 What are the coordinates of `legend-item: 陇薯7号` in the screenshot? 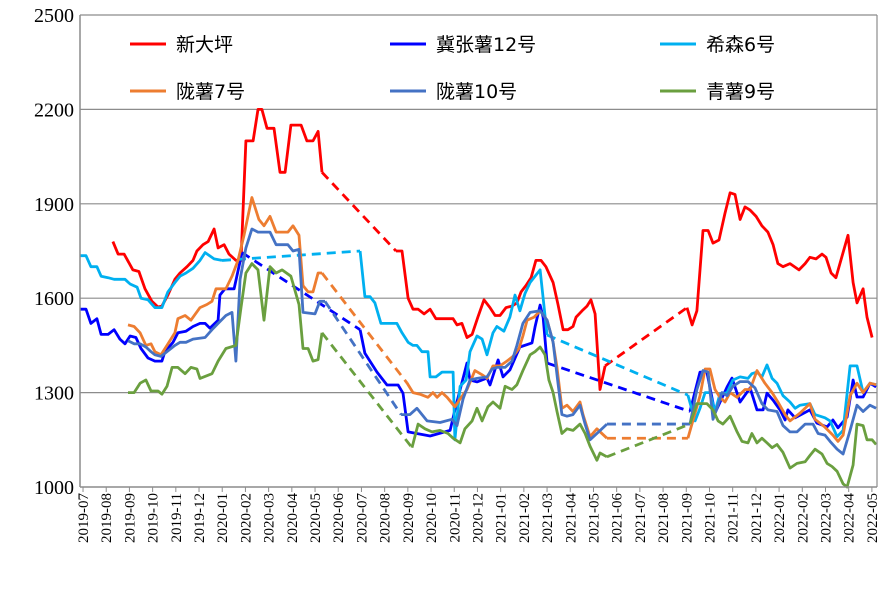 It's located at (187, 92).